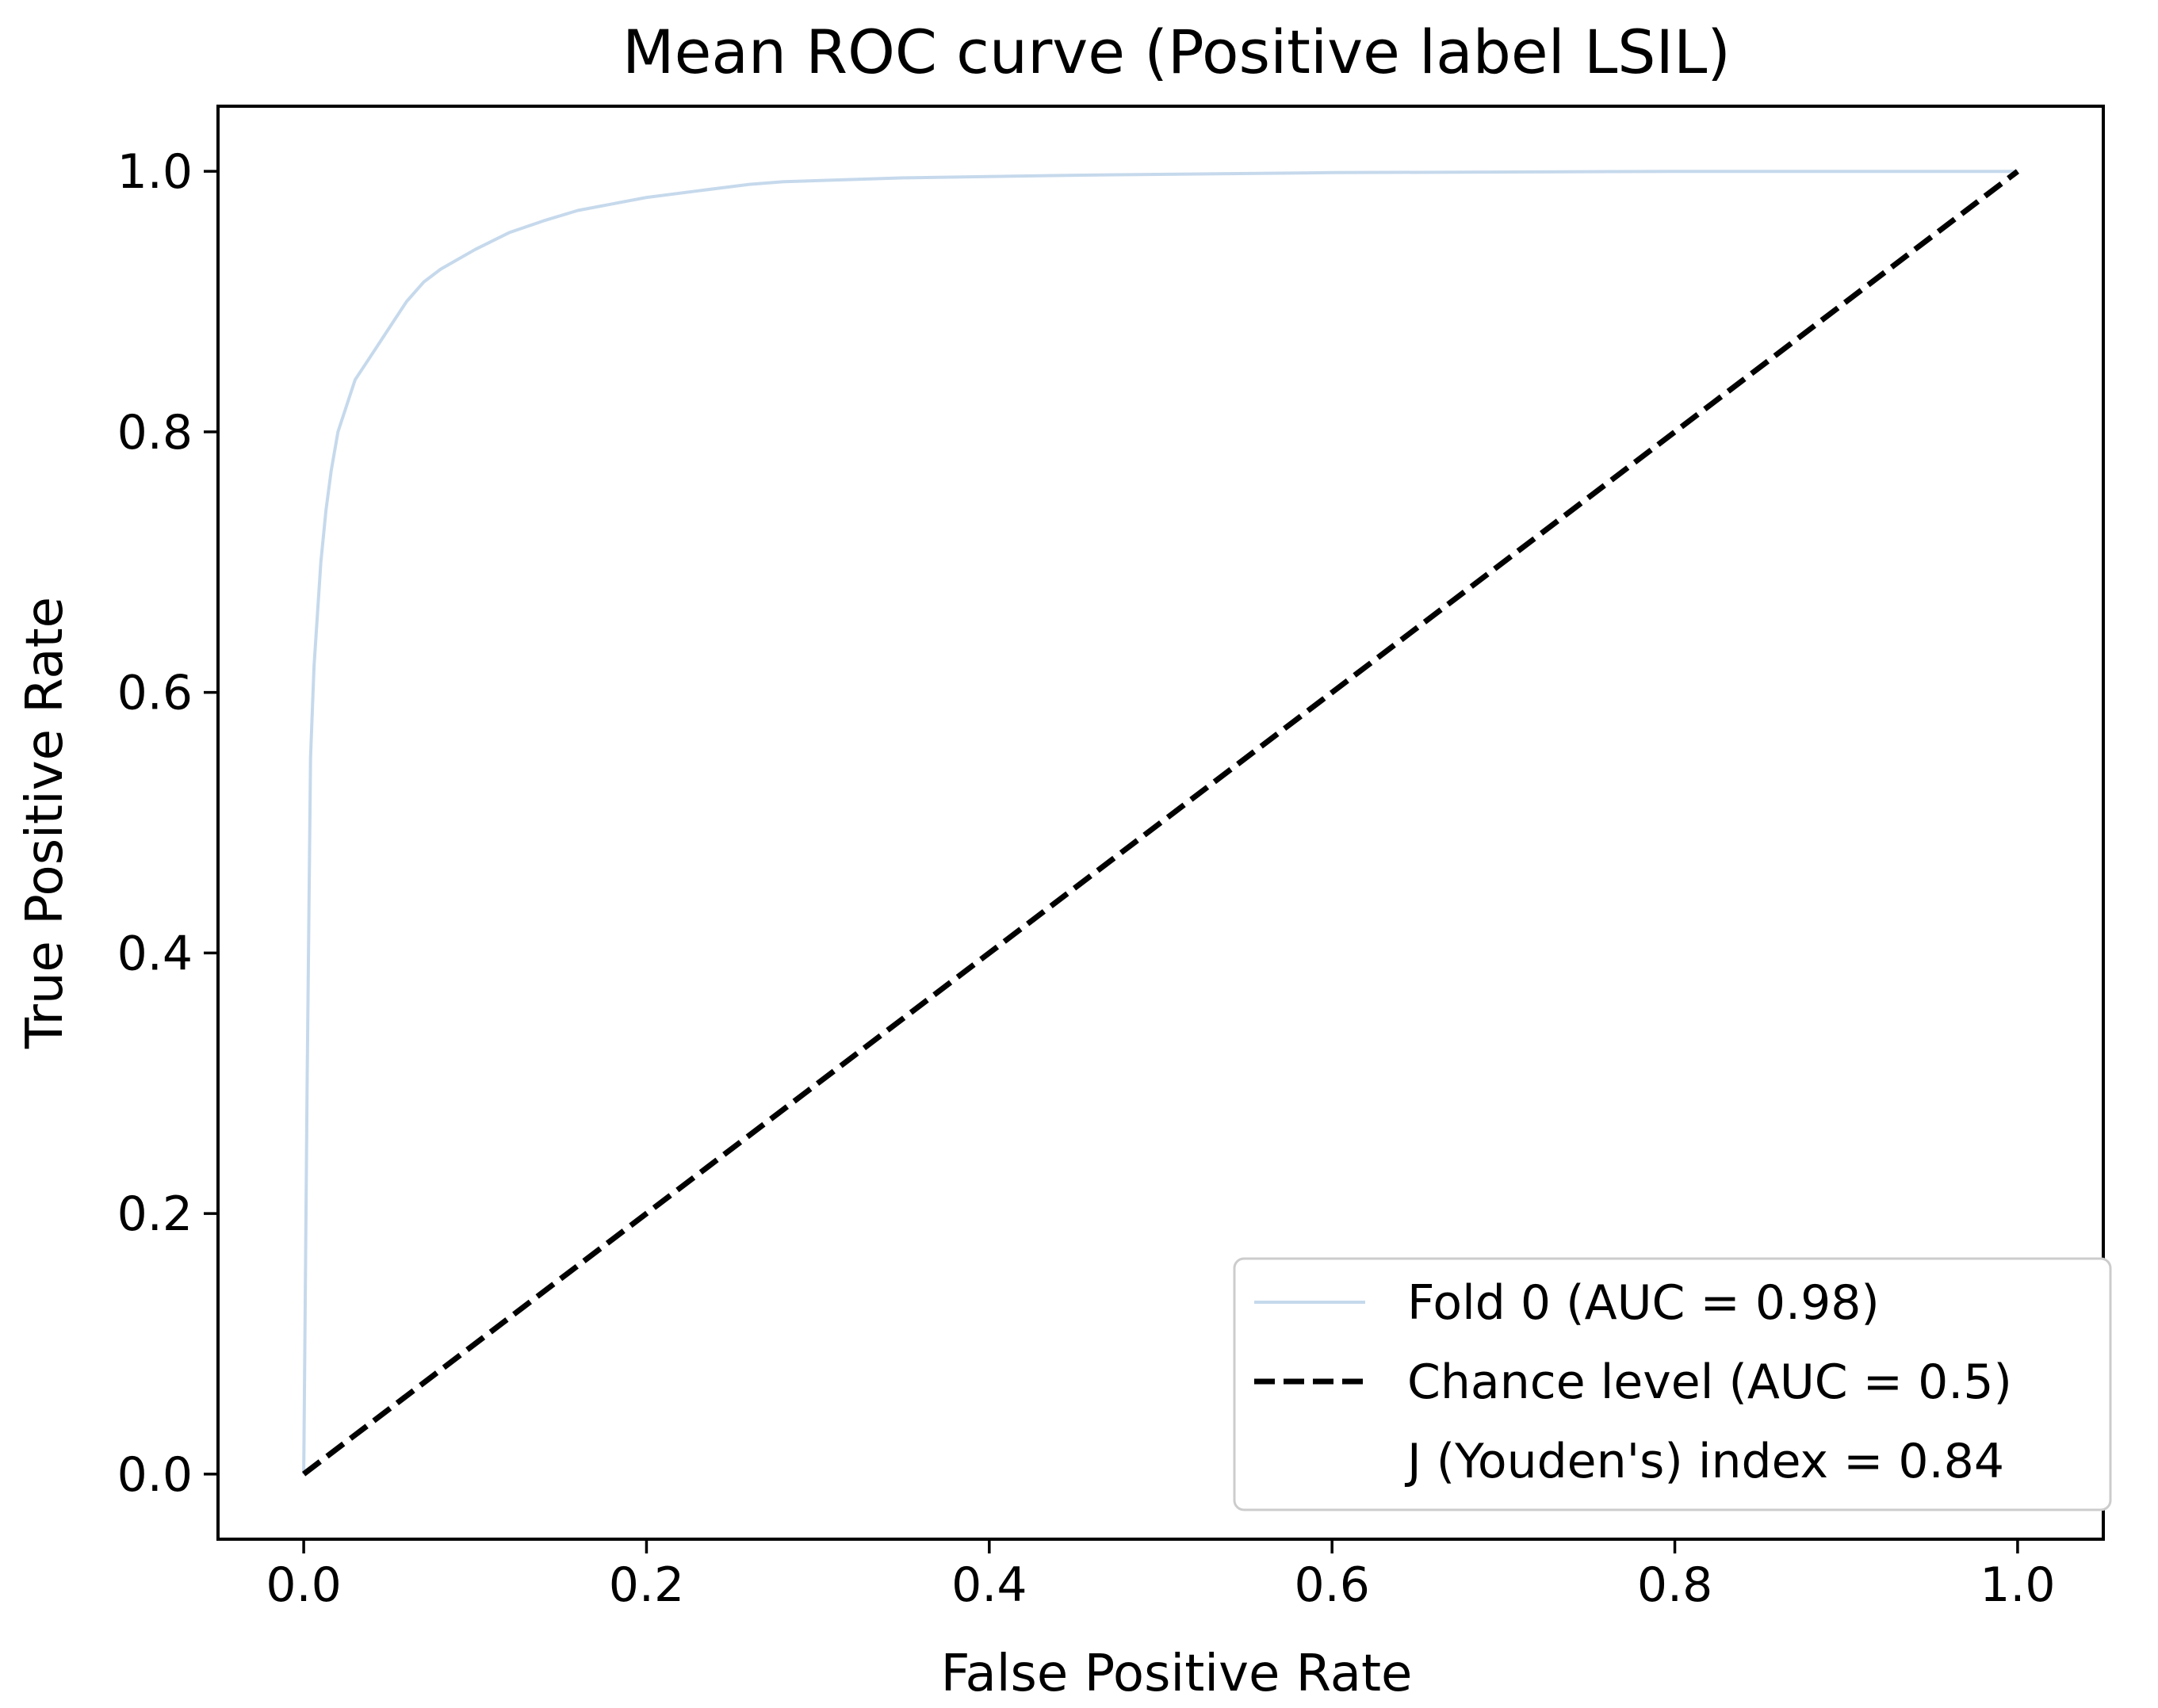 The width and height of the screenshot is (2158, 1708). I want to click on legend-label-fold-0: Fold 0 (AUC = 0.98), so click(1644, 1303).